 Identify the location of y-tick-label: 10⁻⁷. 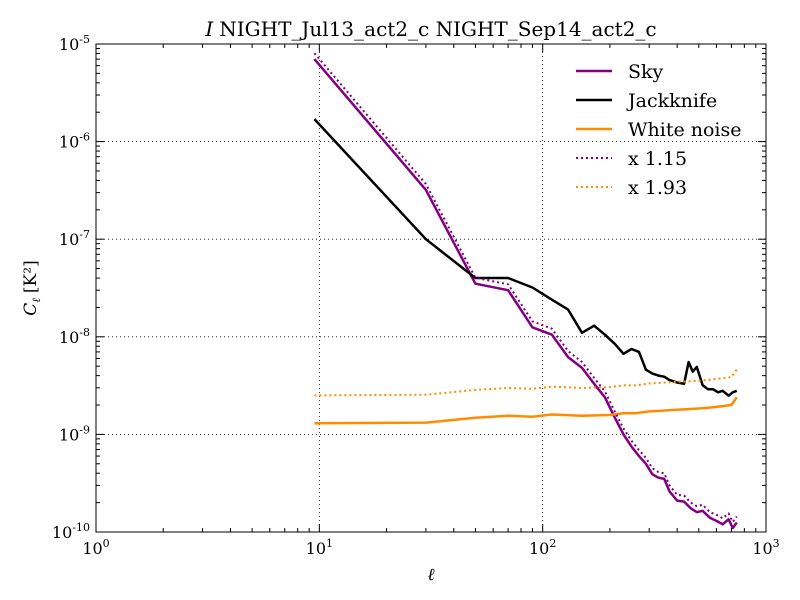
(74, 238).